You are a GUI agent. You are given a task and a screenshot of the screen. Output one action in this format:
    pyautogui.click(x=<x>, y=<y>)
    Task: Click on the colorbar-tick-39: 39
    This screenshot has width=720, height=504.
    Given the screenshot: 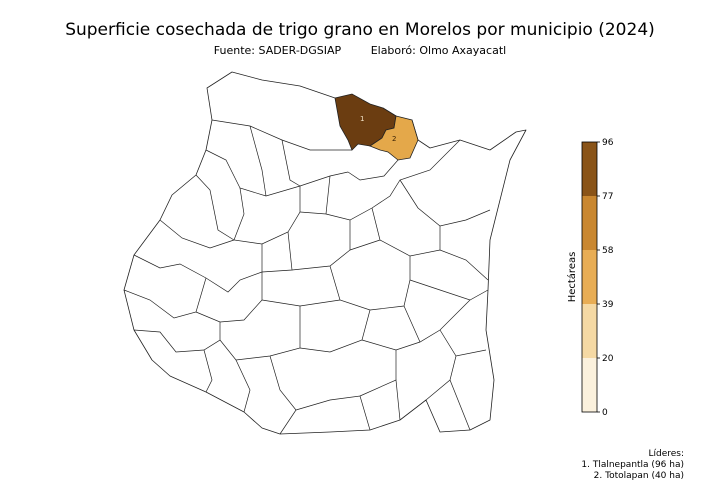 What is the action you would take?
    pyautogui.click(x=608, y=305)
    